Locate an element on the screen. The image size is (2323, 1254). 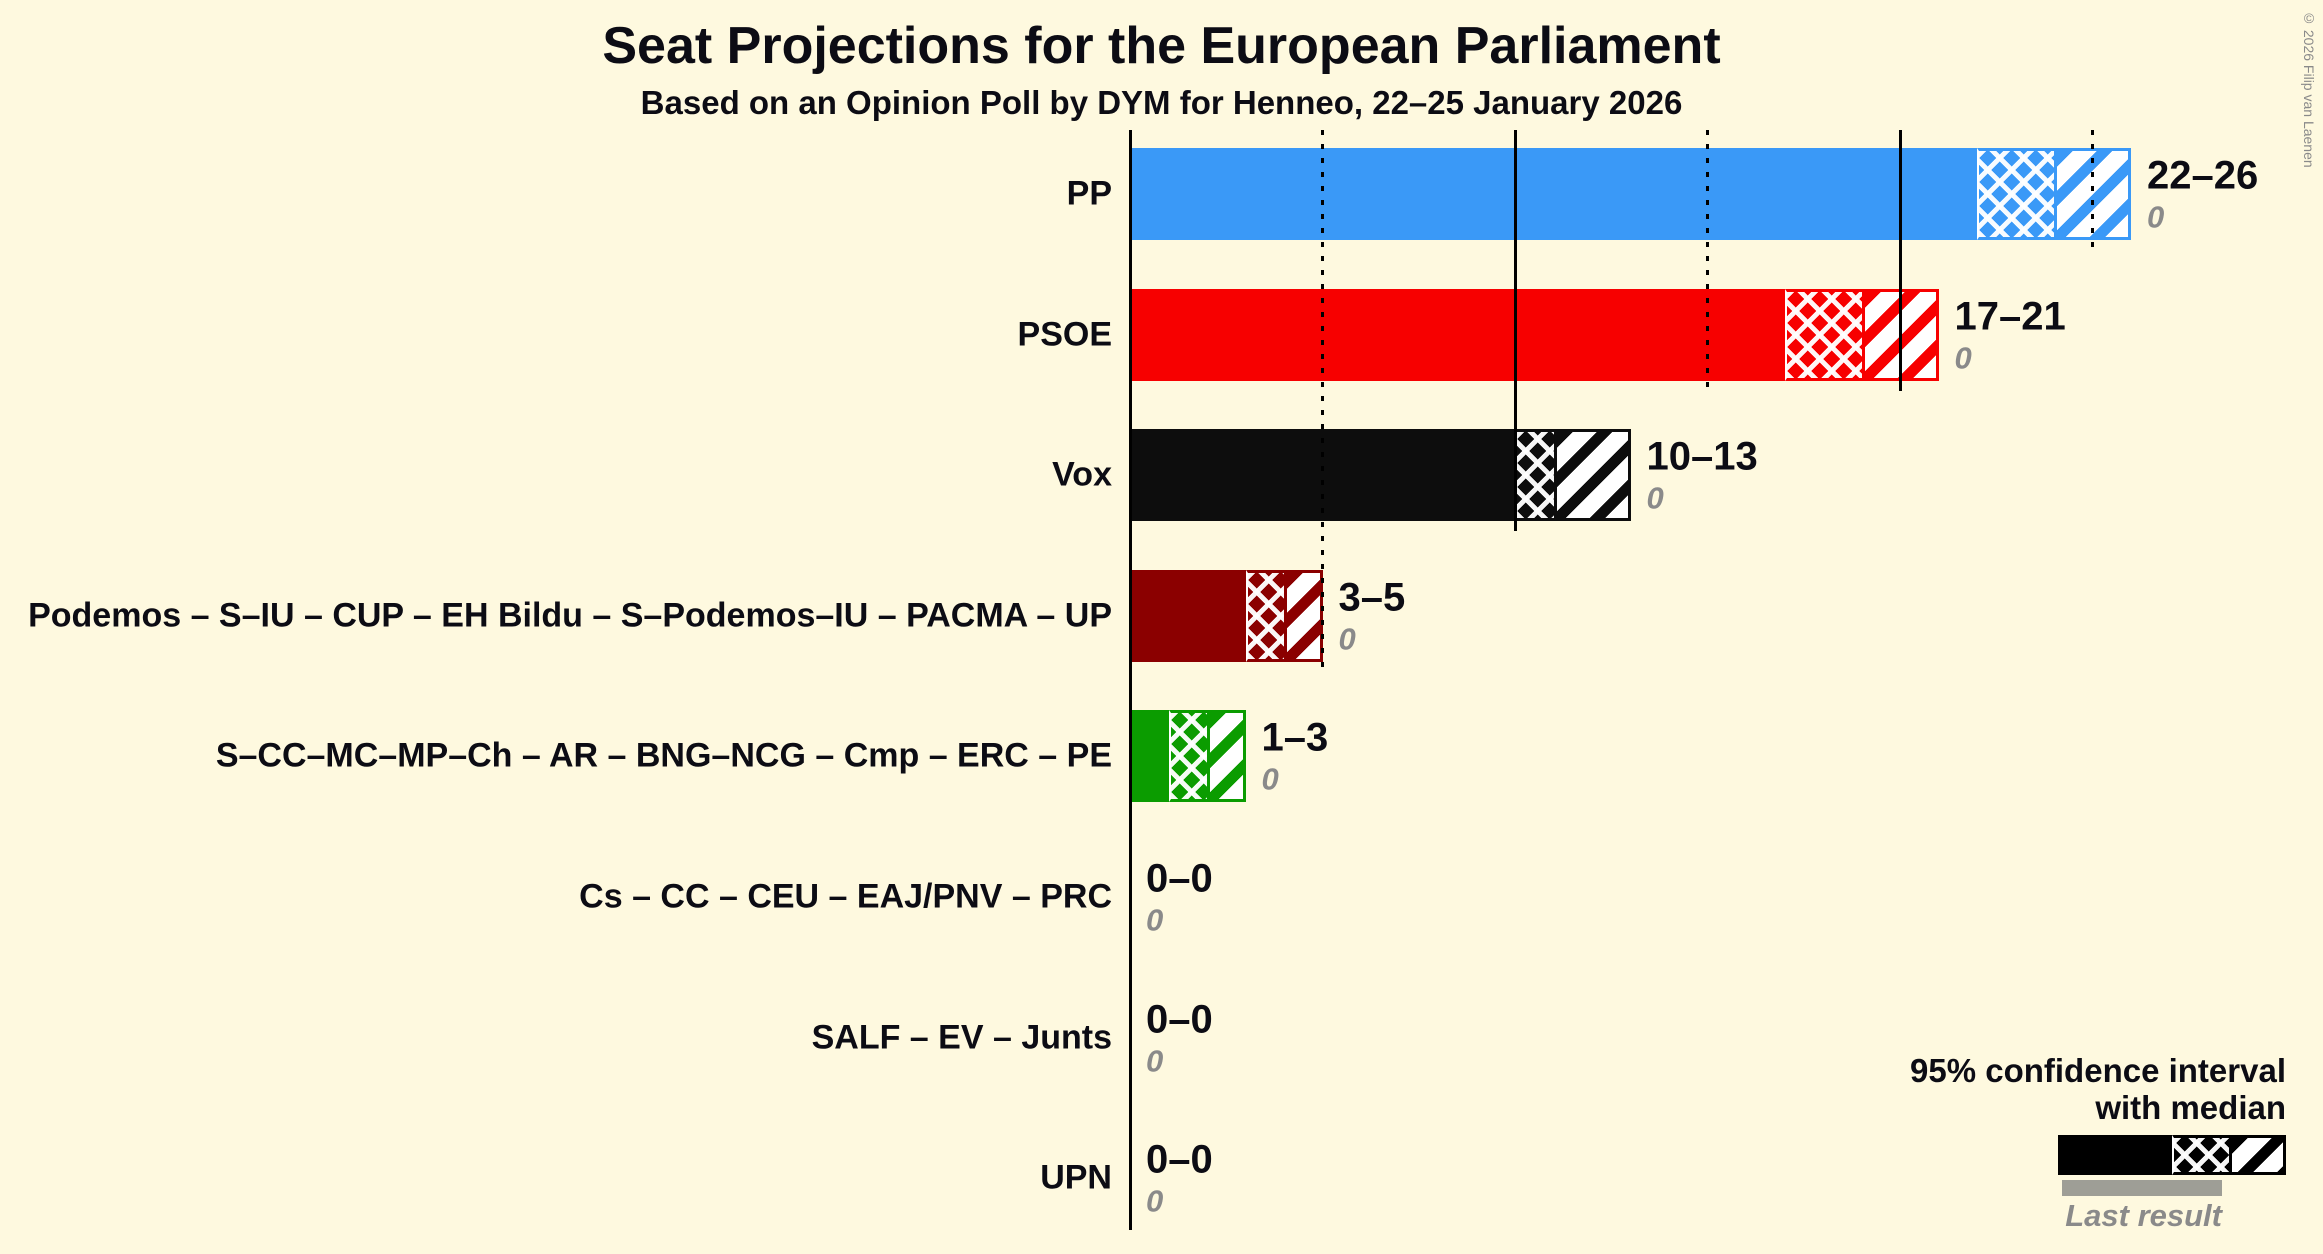
legend-ci-text-line1: 95% confidence interval is located at coordinates (2098, 1070).